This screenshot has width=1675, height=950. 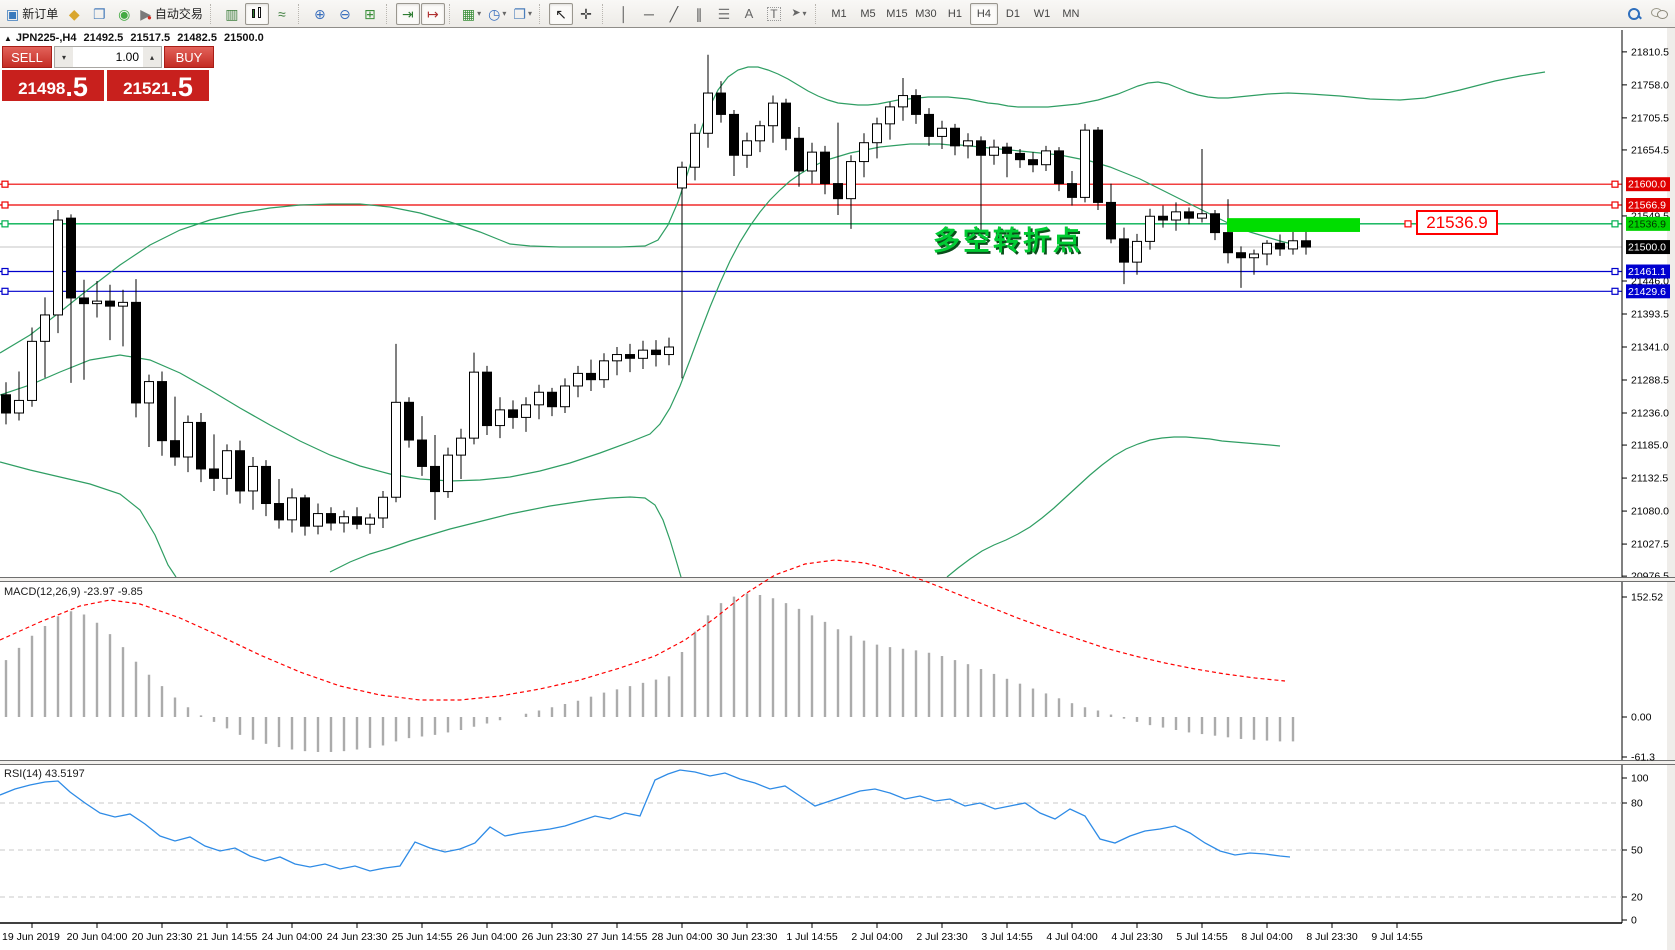 I want to click on candlestick-chart-button, so click(x=256, y=13).